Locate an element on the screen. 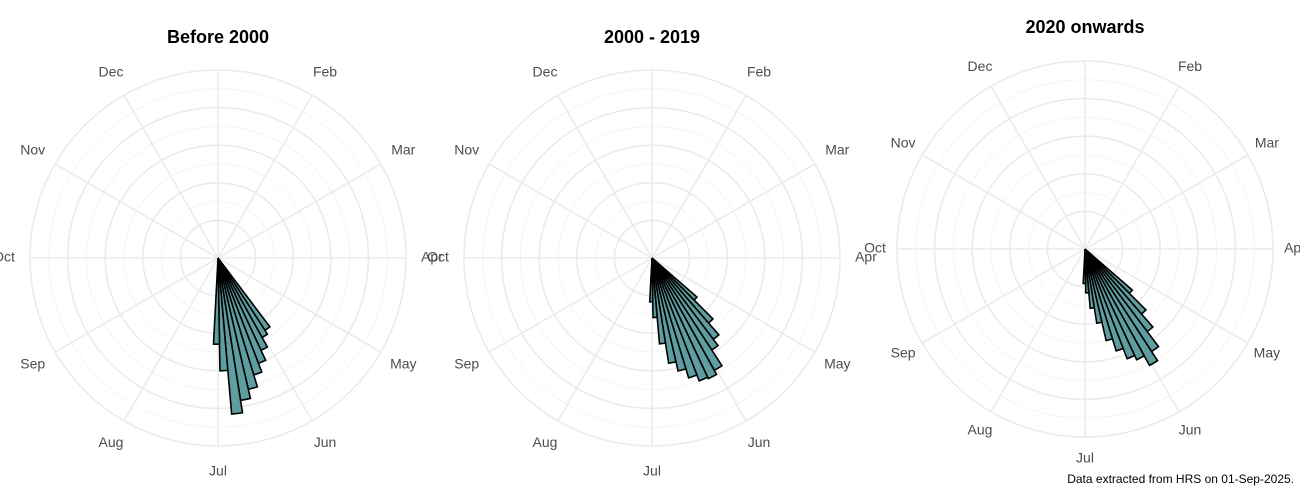 This screenshot has width=1300, height=500. panel-title: 2020 onwards is located at coordinates (1084, 27).